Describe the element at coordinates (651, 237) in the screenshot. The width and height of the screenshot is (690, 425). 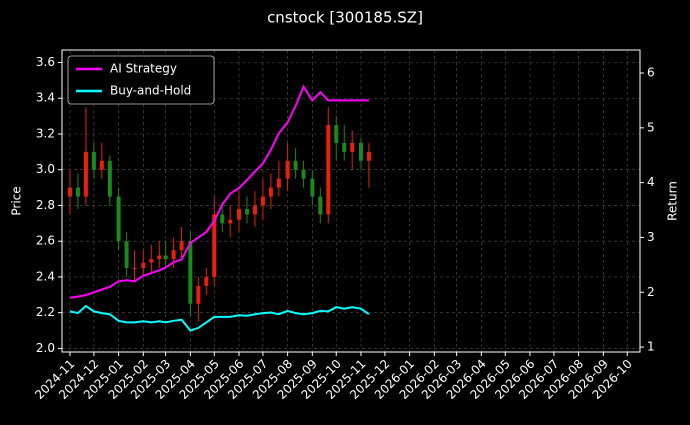
I see `y2-tick-label: 3` at that location.